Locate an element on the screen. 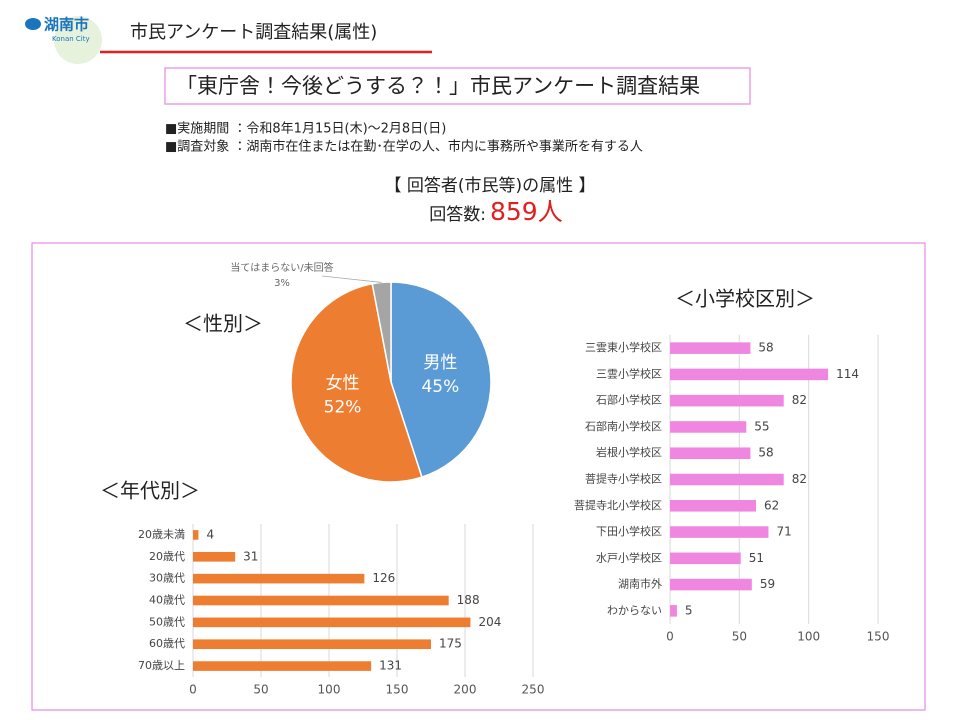  y-tick-label: 40歳代 is located at coordinates (167, 600).